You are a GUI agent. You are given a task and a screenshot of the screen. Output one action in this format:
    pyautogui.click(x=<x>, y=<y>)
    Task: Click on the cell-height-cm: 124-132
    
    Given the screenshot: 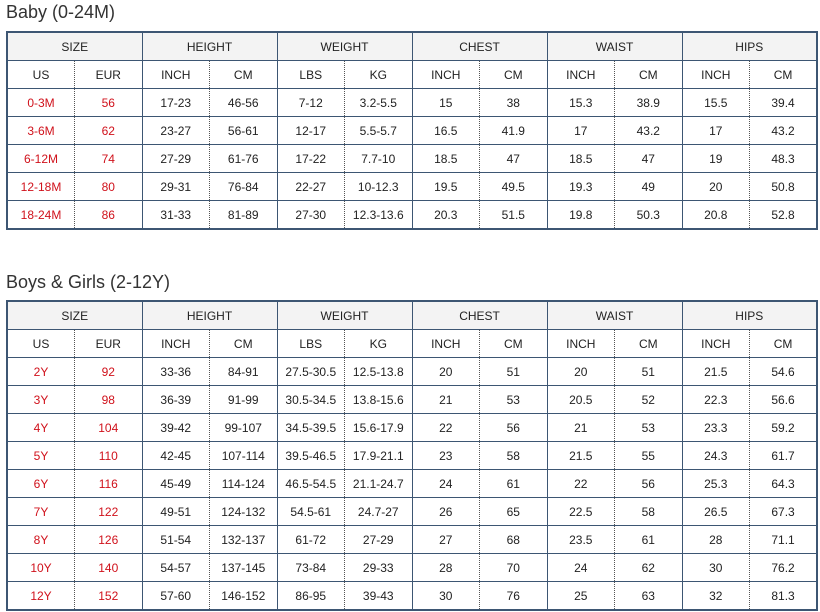 What is the action you would take?
    pyautogui.click(x=243, y=511)
    